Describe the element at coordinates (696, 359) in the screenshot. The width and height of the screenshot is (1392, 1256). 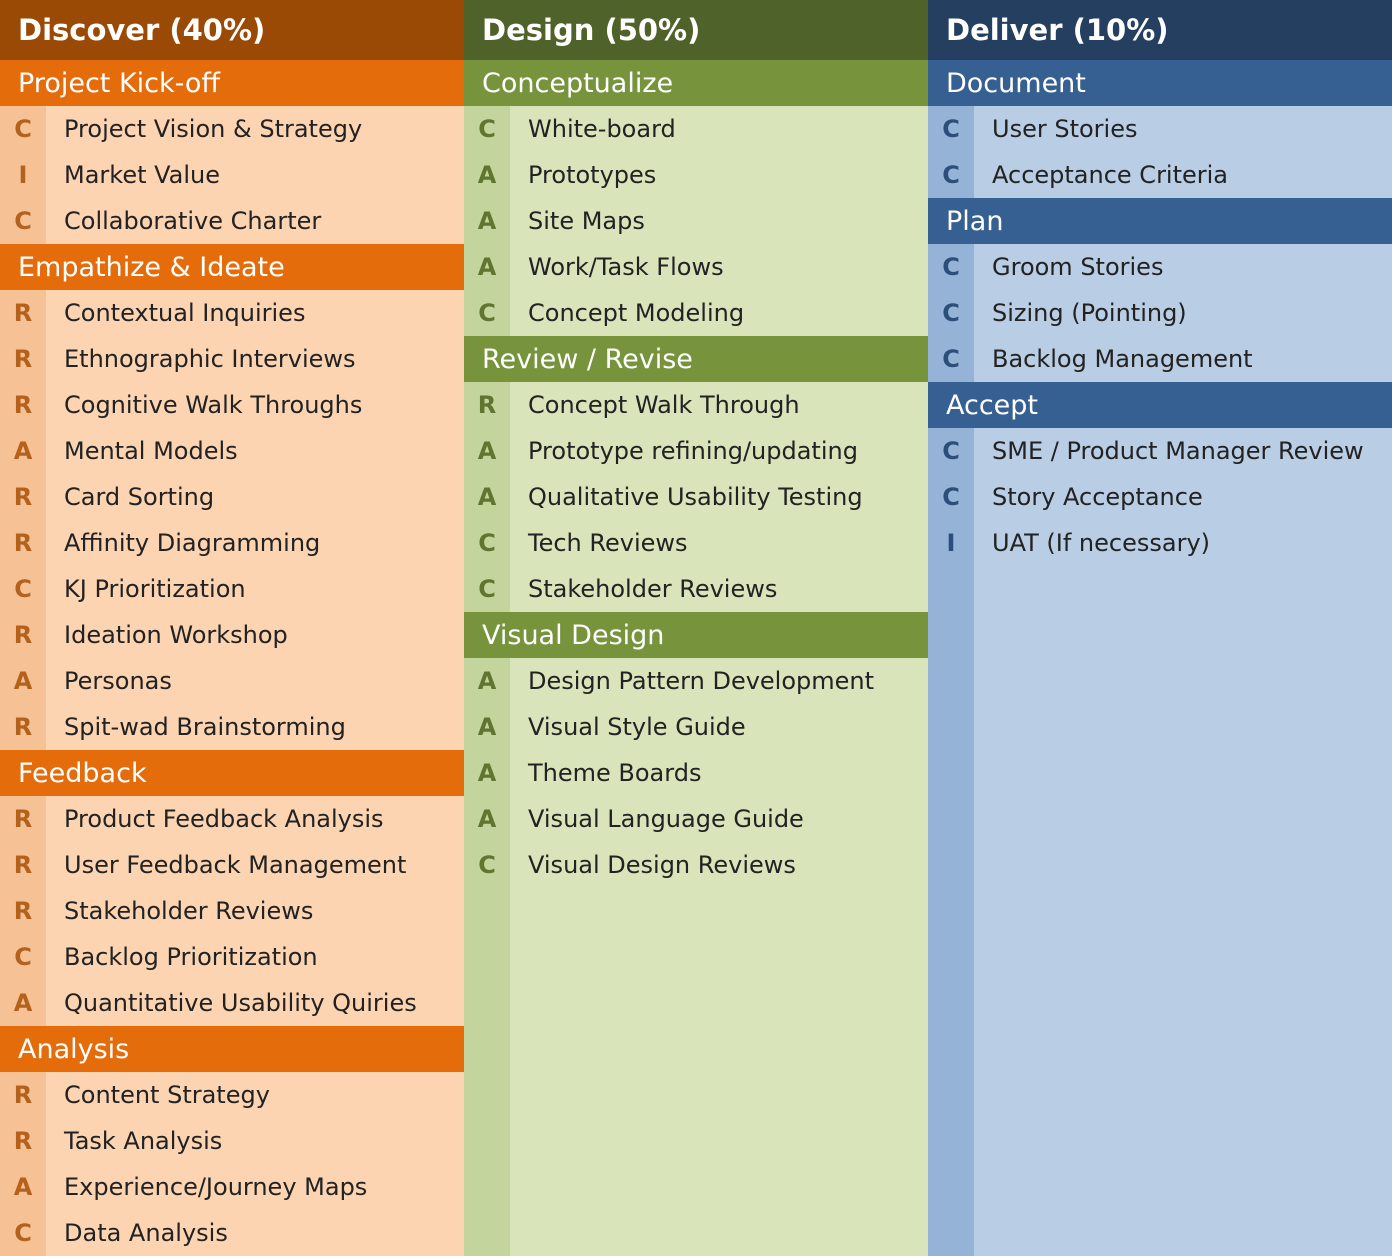
I see `section-header-review-revise: Review / Revise` at that location.